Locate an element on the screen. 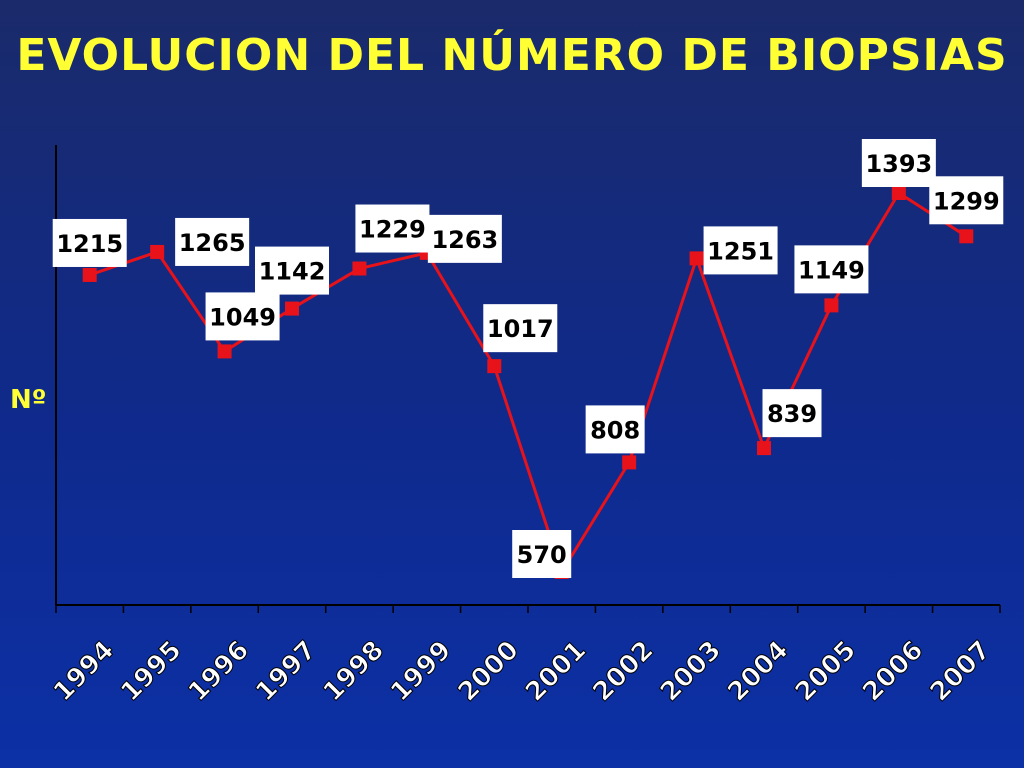 This screenshot has width=1024, height=768. data-point-2002 is located at coordinates (629, 462).